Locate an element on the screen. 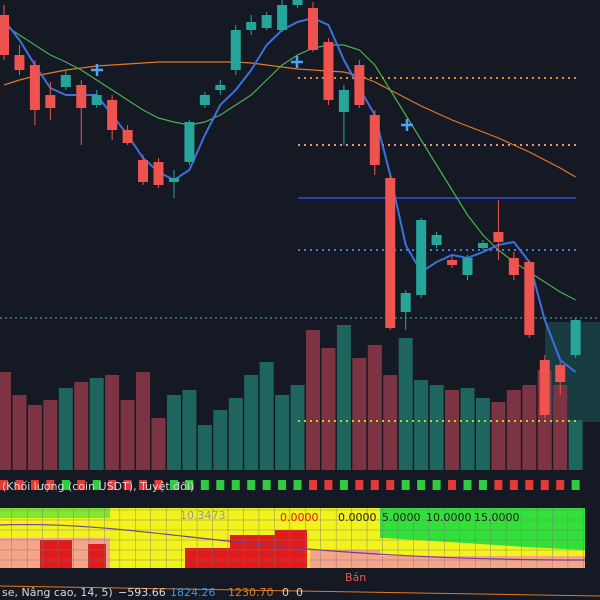 This screenshot has width=600, height=600. heatmap-label: 10.0000 is located at coordinates (449, 517).